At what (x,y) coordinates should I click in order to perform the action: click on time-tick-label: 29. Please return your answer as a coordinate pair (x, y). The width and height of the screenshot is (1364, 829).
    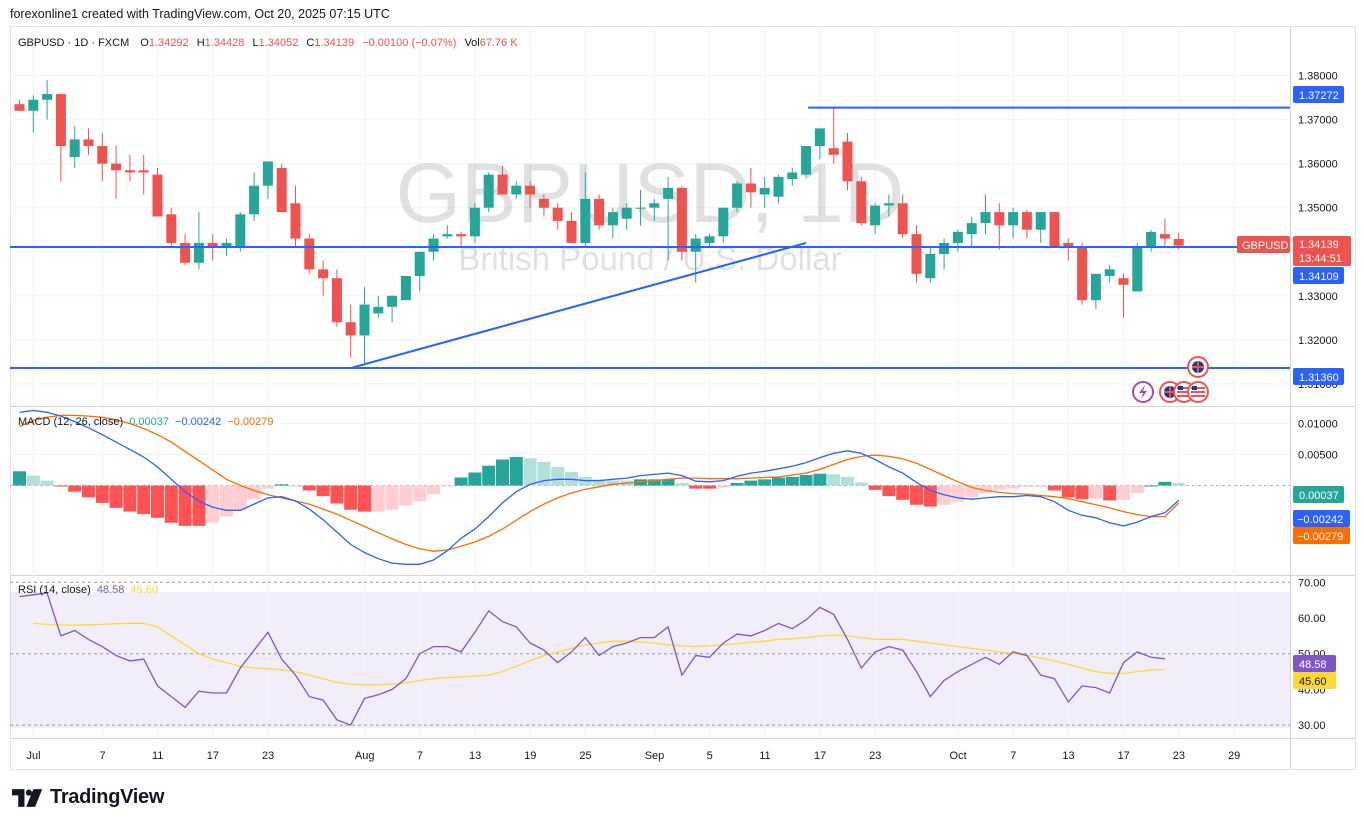
    Looking at the image, I should click on (1234, 756).